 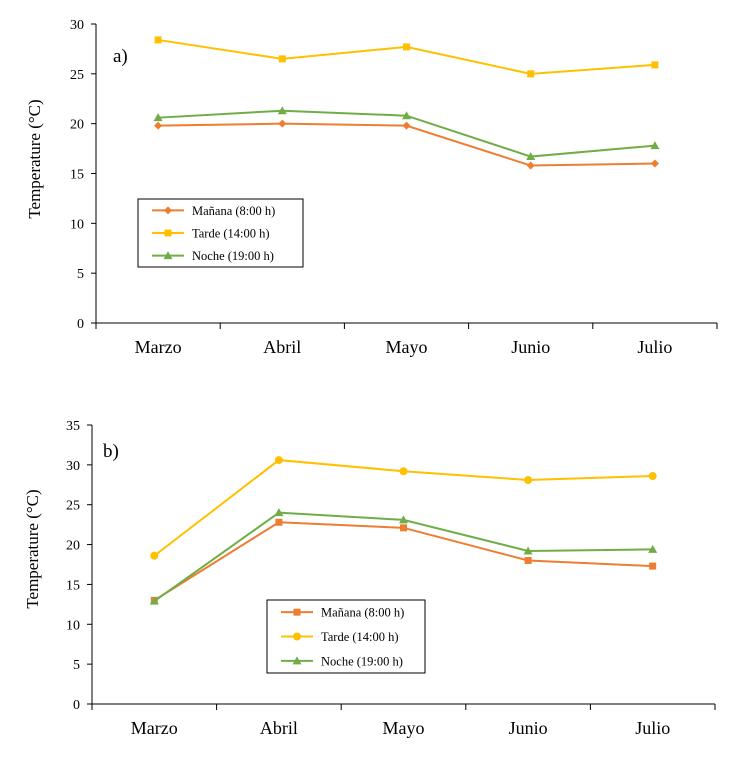 What do you see at coordinates (111, 451) in the screenshot?
I see `panel-label: b)` at bounding box center [111, 451].